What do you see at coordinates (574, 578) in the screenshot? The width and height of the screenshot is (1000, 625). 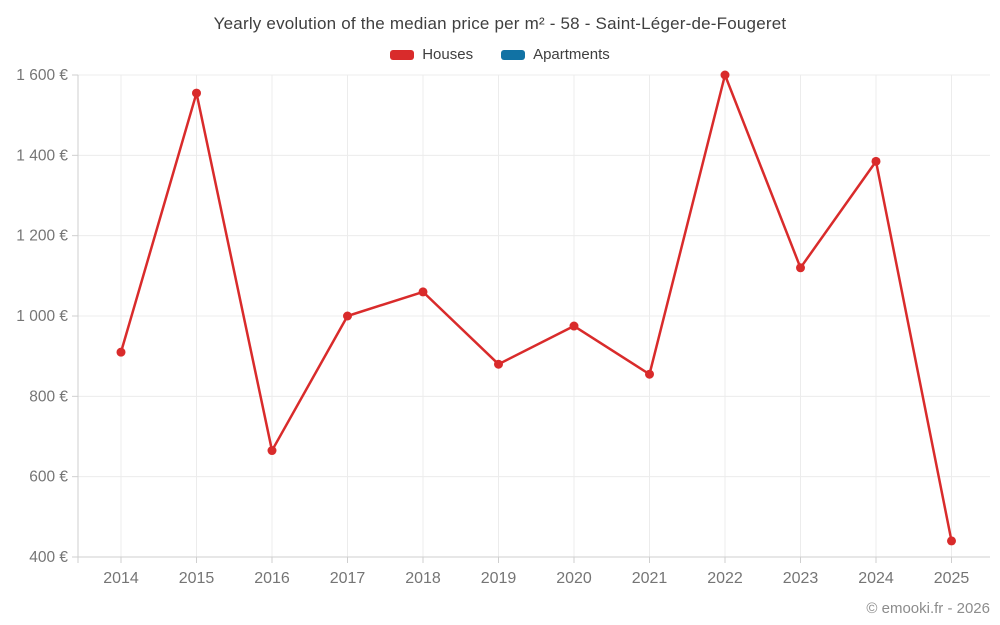 I see `x-axis-label: 2020` at bounding box center [574, 578].